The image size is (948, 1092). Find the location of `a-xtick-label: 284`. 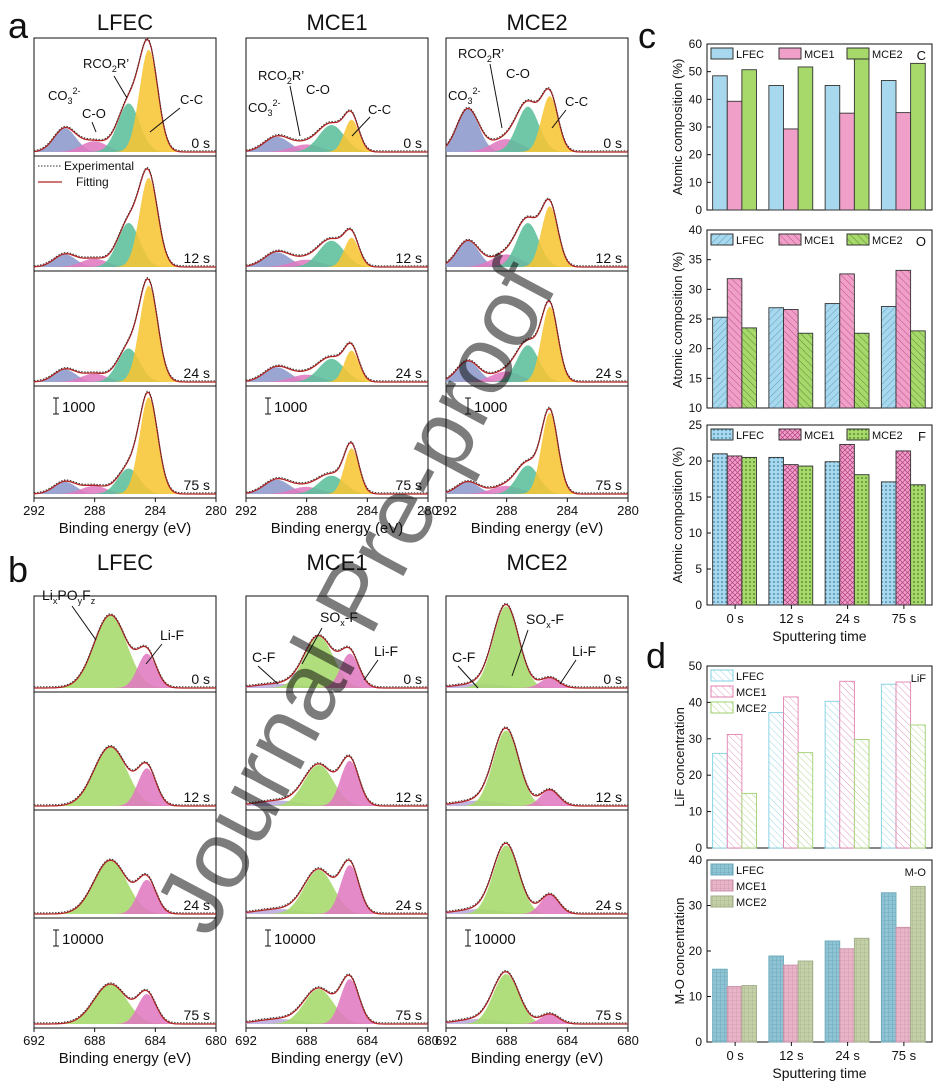

a-xtick-label: 284 is located at coordinates (367, 510).